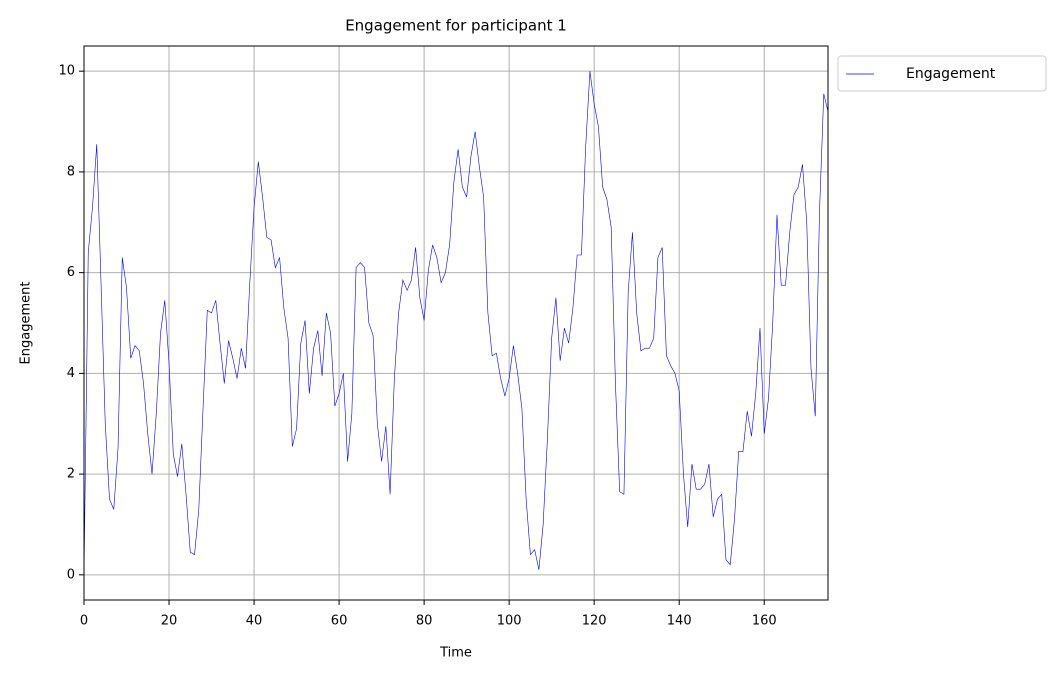 The width and height of the screenshot is (1061, 678). Describe the element at coordinates (66, 71) in the screenshot. I see `y-tick-label: 10` at that location.